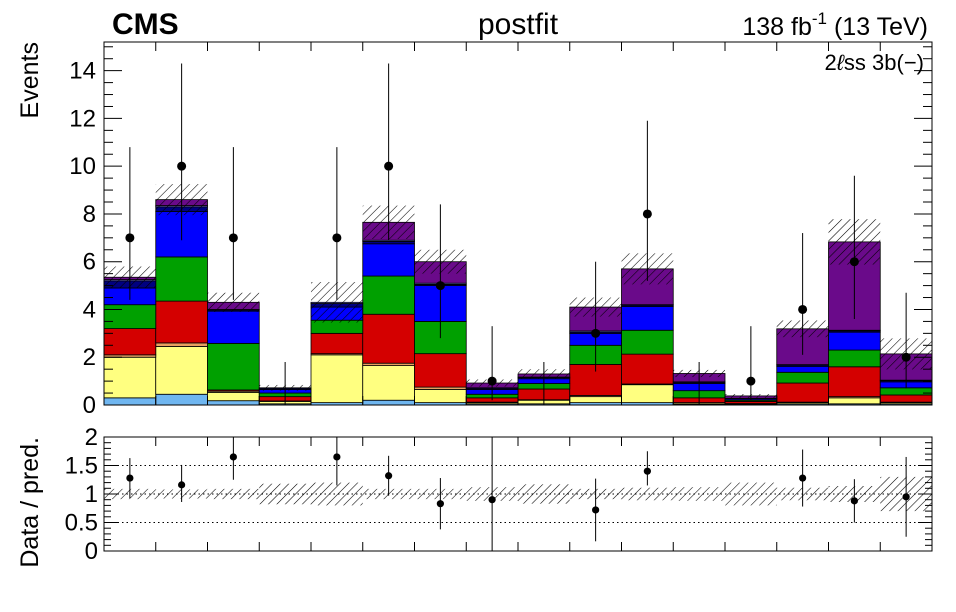 This screenshot has height=612, width=956. What do you see at coordinates (181, 322) in the screenshot?
I see `stack-bar-s3-b2` at bounding box center [181, 322].